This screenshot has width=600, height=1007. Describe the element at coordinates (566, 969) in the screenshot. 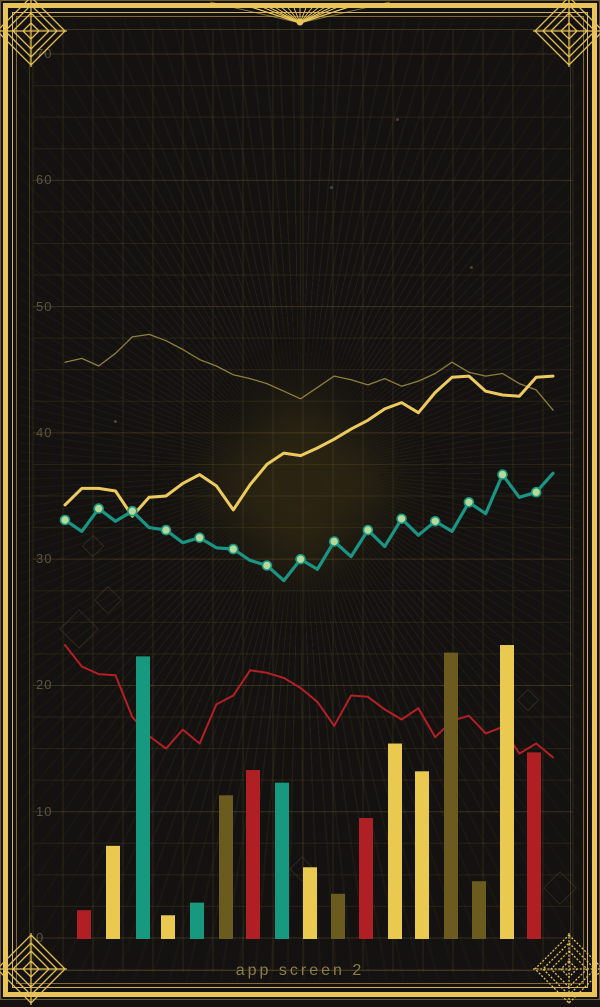

I see `corner-ornament-bottom-right` at that location.